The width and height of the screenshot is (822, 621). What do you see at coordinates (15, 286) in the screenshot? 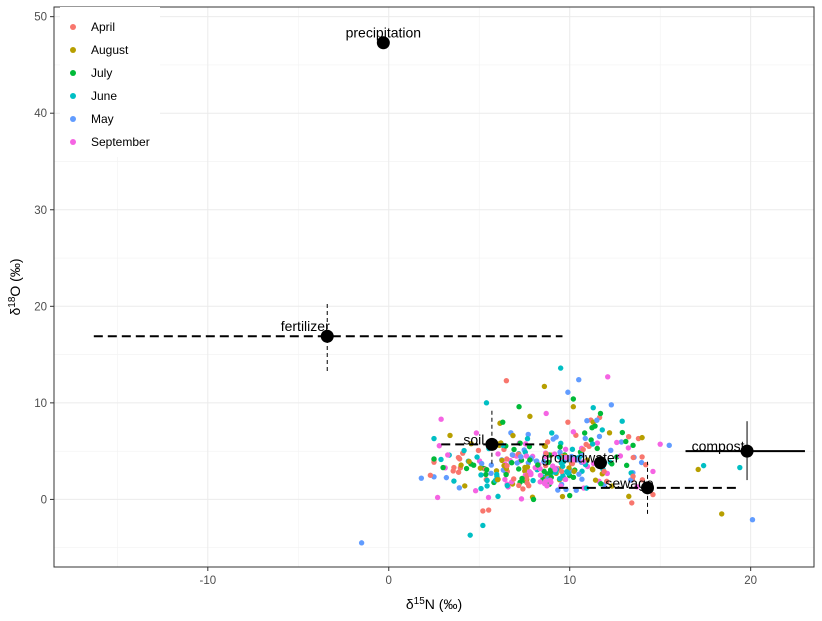
I see `y-axis-title: δ18O (‰)` at bounding box center [15, 286].